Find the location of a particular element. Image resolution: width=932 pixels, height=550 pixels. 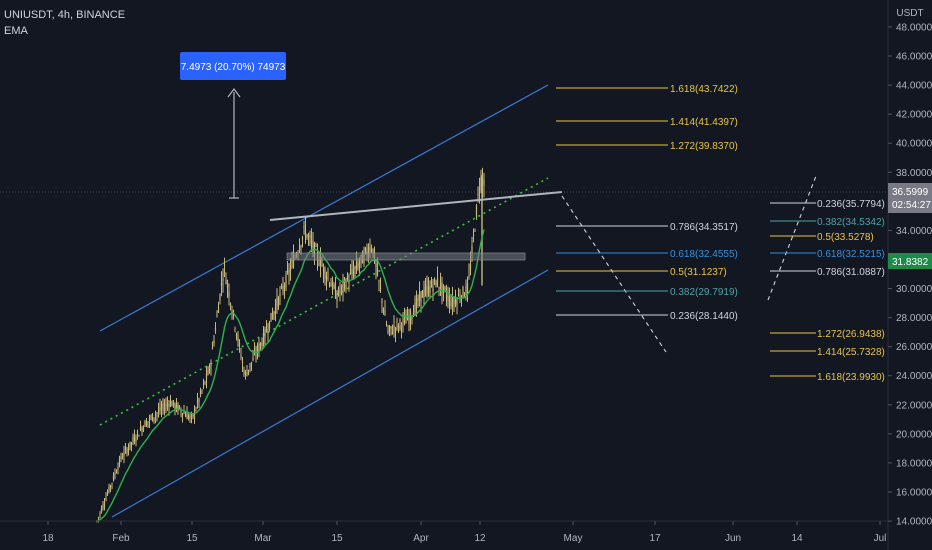

price-tick-label: 24.0000 is located at coordinates (914, 376).